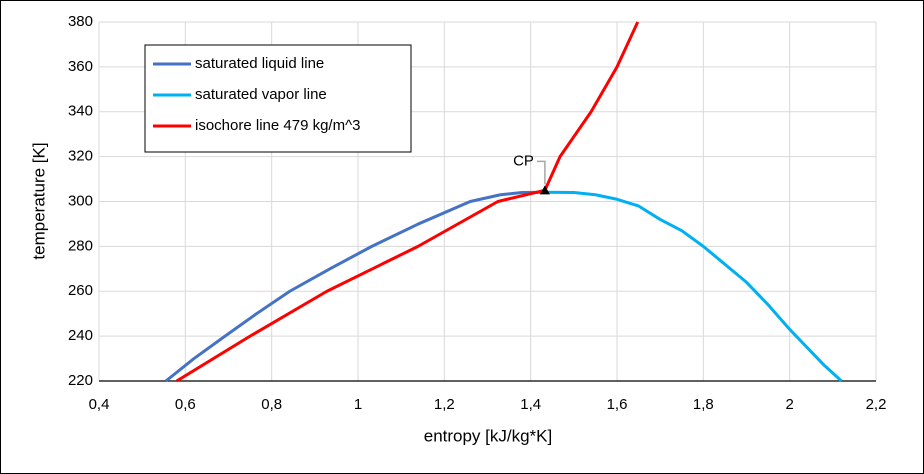 Image resolution: width=924 pixels, height=474 pixels. What do you see at coordinates (38, 200) in the screenshot?
I see `y-axis-title: temperature [K]` at bounding box center [38, 200].